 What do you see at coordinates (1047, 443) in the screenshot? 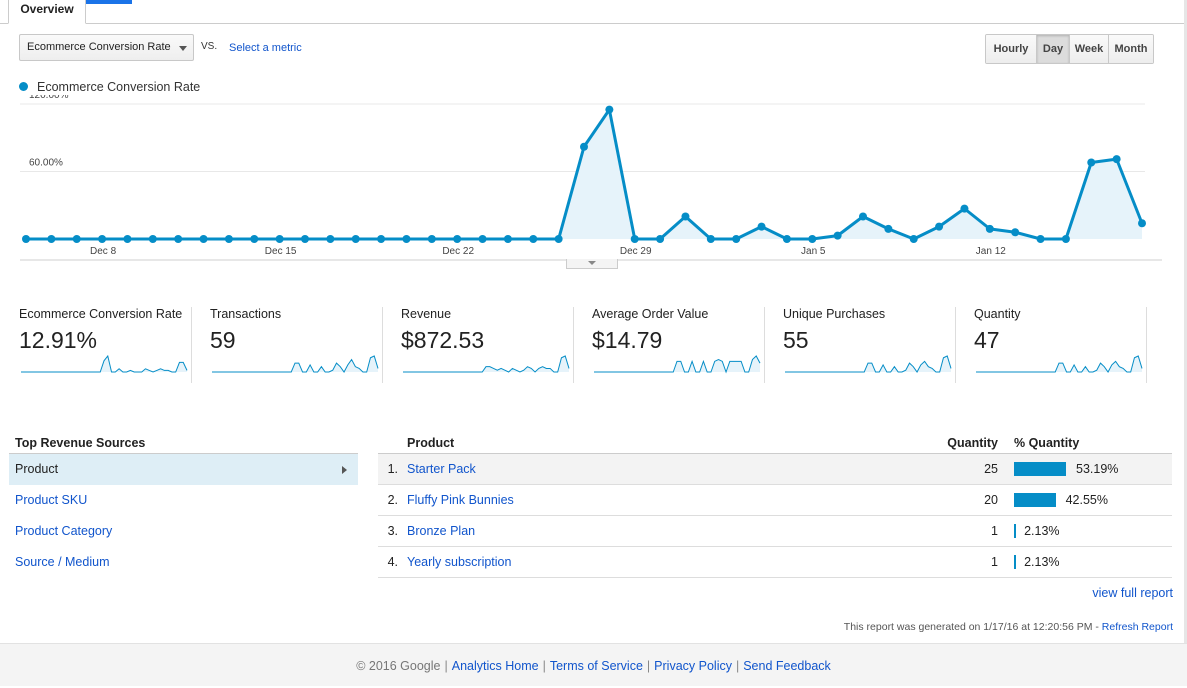
I see `column-header-pct-quantity: % Quantity` at bounding box center [1047, 443].